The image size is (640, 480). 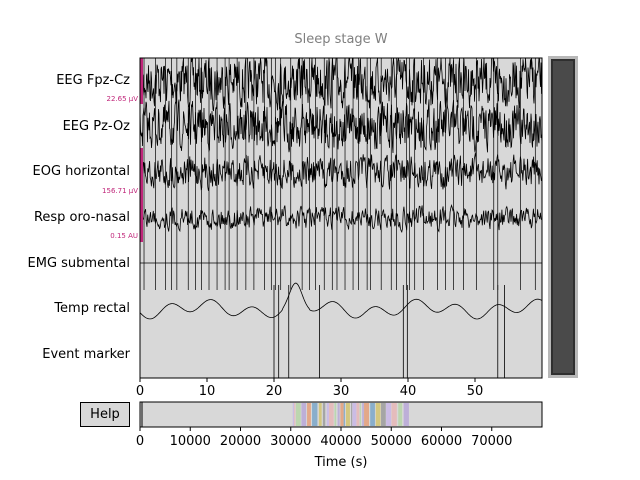 What do you see at coordinates (341, 462) in the screenshot?
I see `x-axis-label: Time (s)` at bounding box center [341, 462].